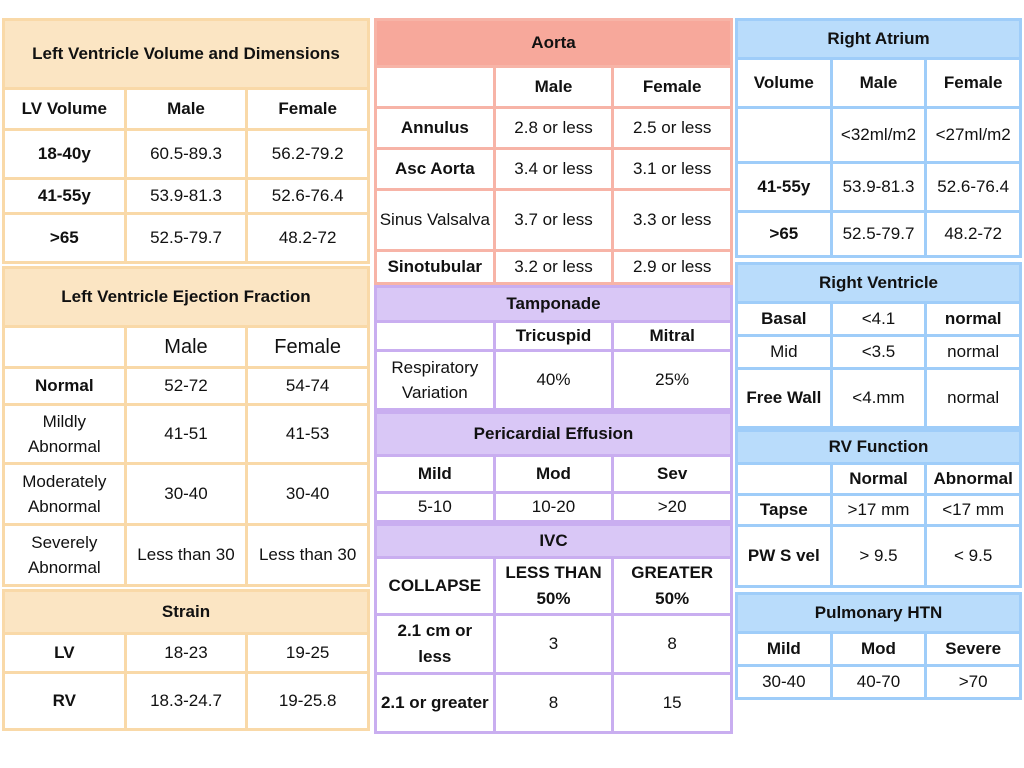 The height and width of the screenshot is (768, 1024). Describe the element at coordinates (186, 347) in the screenshot. I see `lvef-header: Male` at that location.